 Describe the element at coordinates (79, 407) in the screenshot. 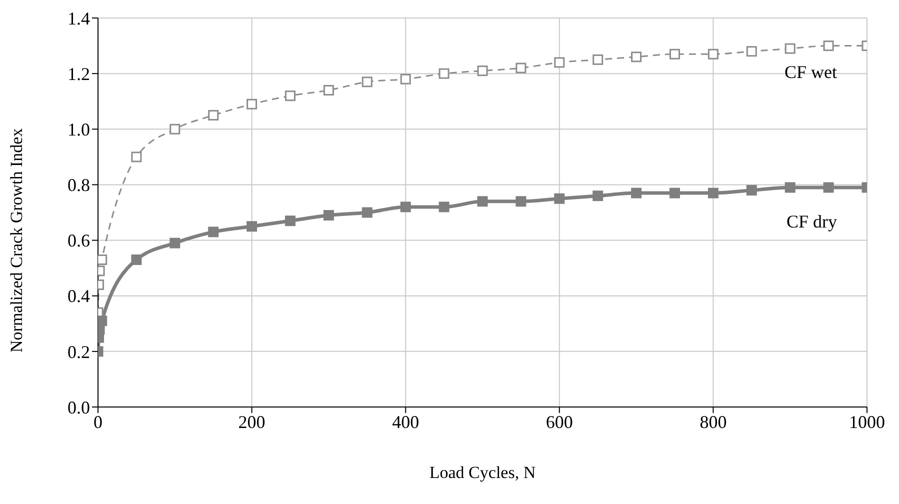

I see `y-tick-label: 0.0` at that location.